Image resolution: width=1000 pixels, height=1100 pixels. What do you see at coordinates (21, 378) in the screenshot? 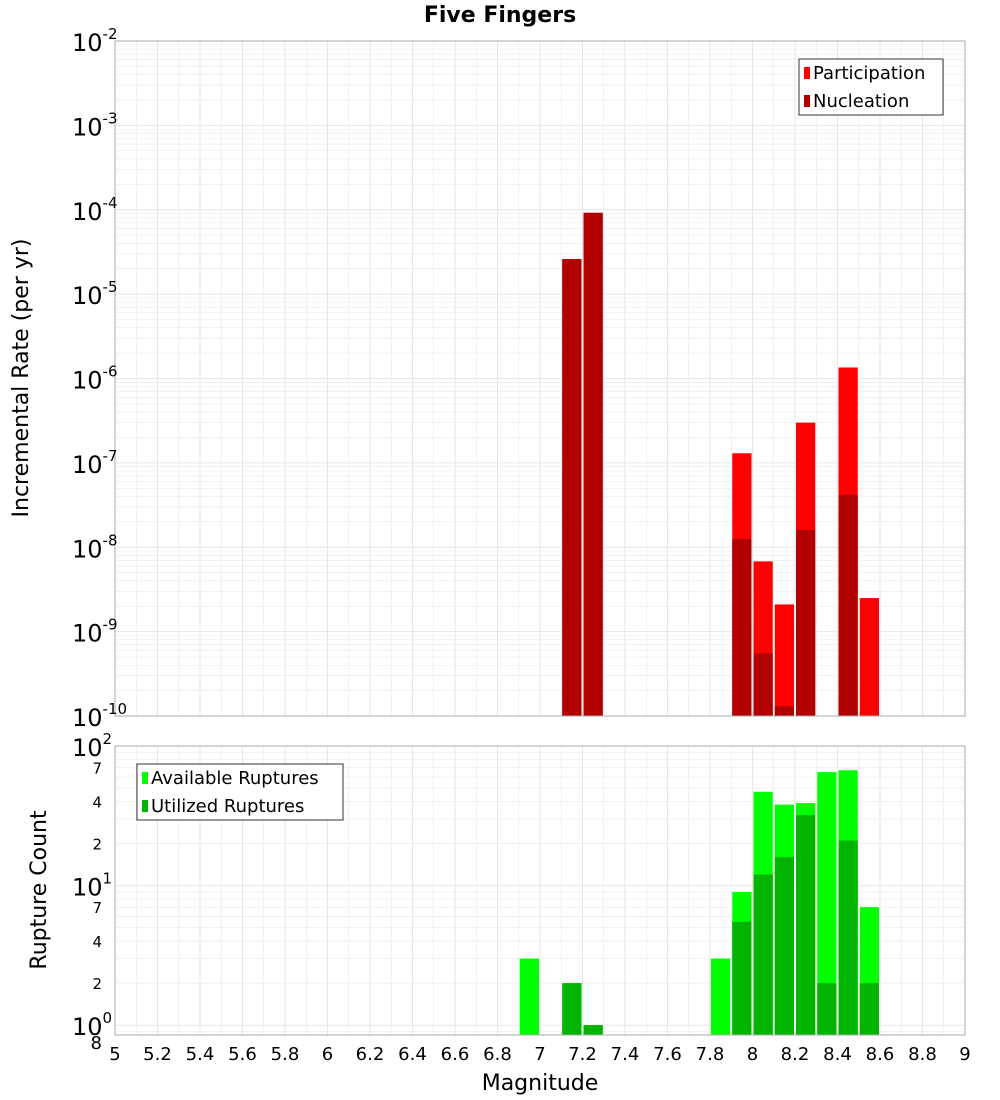
I see `top-y-axis-label: Incremental Rate (per yr)` at bounding box center [21, 378].